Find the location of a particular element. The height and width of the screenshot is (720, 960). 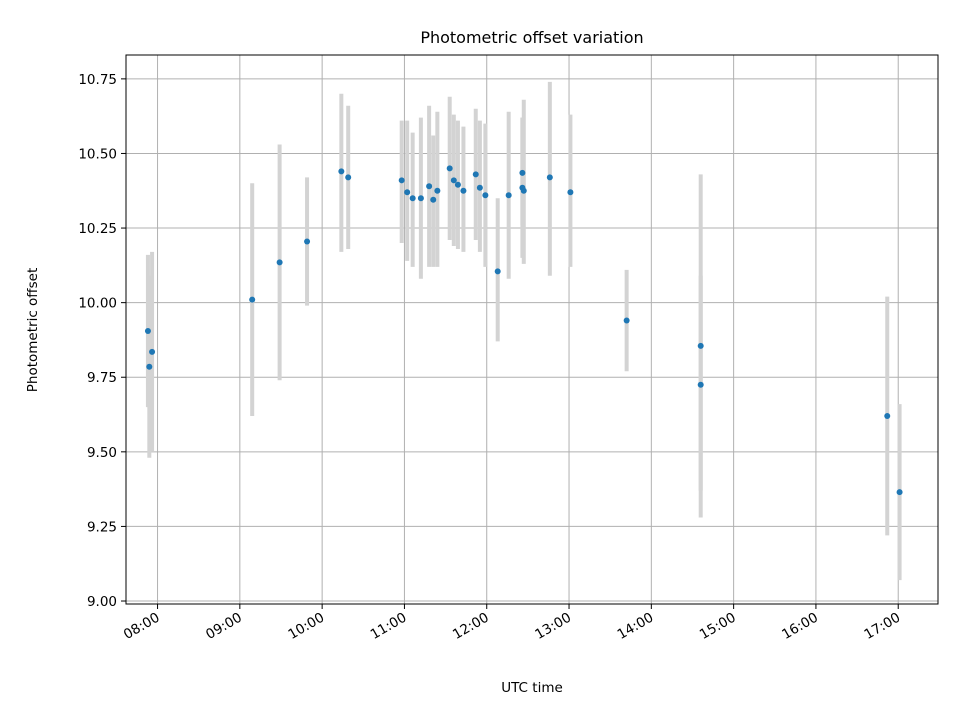

y-axis: 9.00 9.25 9.50 9.75 10.00 10.25 10.50 10.75 is located at coordinates (102, 341).